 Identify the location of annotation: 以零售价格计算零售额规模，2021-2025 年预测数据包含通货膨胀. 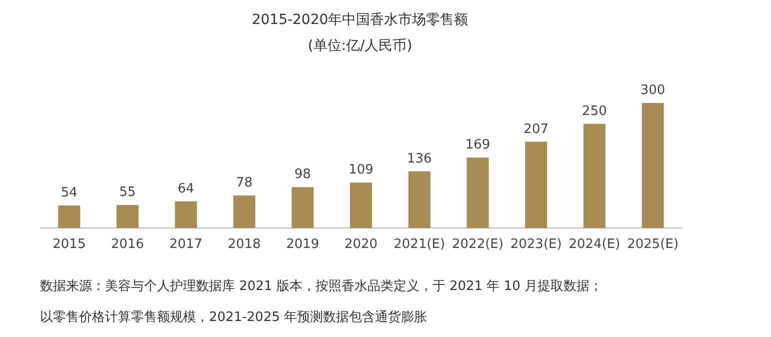
(233, 317).